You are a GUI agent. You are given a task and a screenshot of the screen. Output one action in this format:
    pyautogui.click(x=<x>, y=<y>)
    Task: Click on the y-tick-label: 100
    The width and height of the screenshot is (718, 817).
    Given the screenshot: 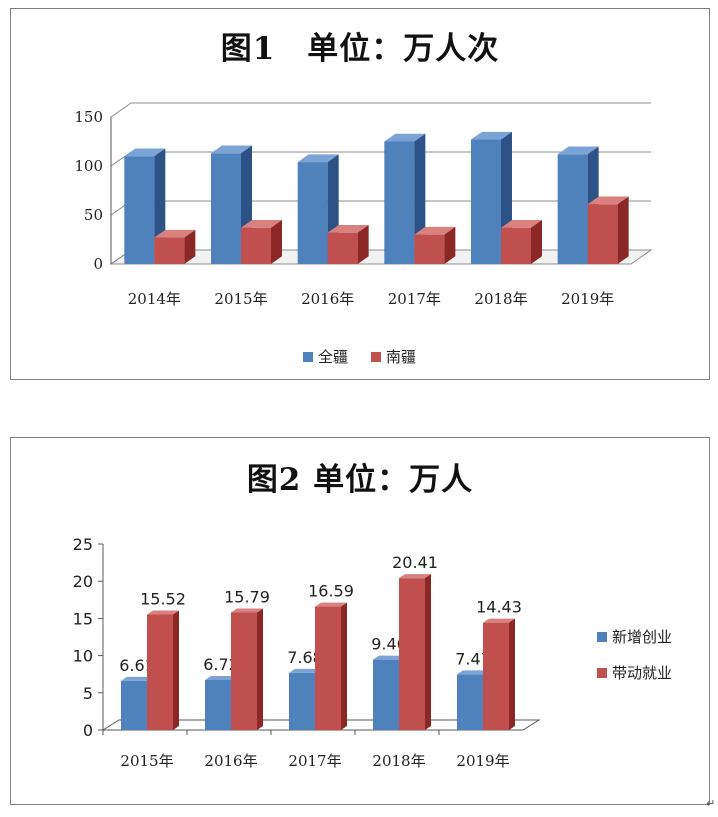 What is the action you would take?
    pyautogui.click(x=88, y=166)
    